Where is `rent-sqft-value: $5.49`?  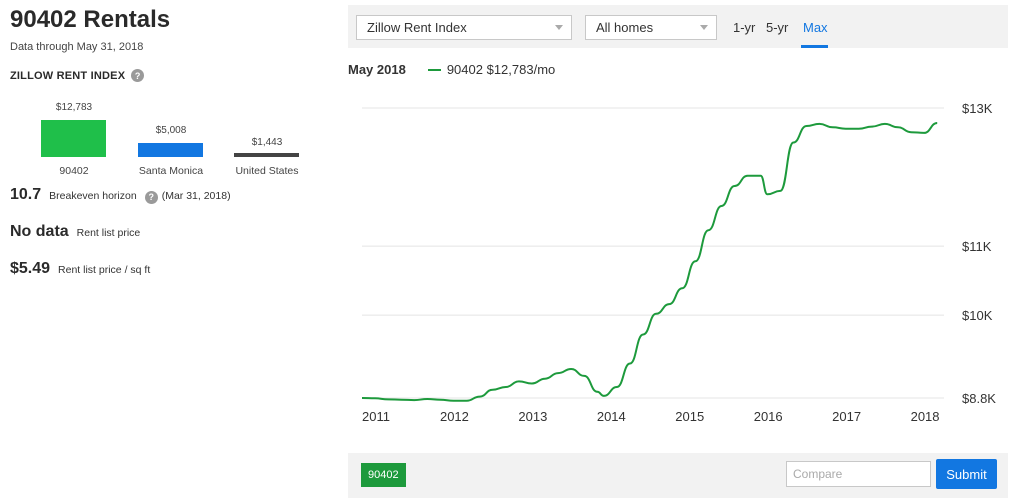
rent-sqft-value: $5.49 is located at coordinates (30, 268).